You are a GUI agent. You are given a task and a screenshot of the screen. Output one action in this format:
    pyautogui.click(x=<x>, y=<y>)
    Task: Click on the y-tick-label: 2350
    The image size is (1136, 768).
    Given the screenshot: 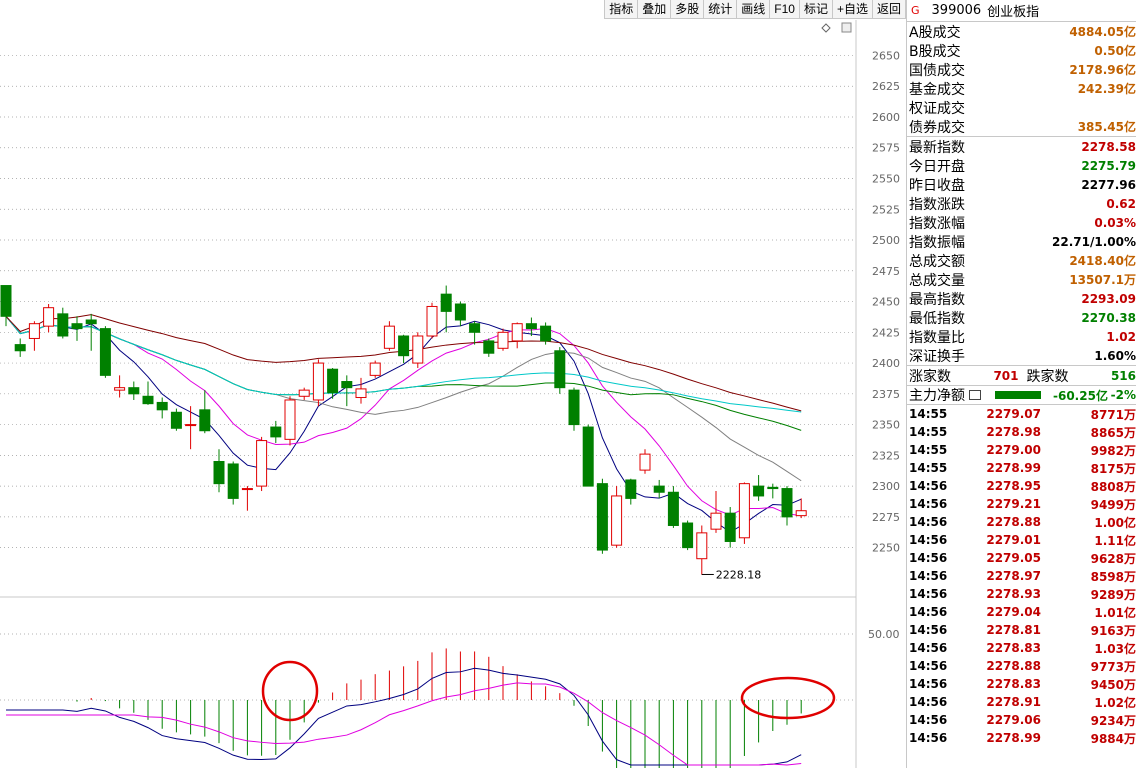 What is the action you would take?
    pyautogui.click(x=886, y=425)
    